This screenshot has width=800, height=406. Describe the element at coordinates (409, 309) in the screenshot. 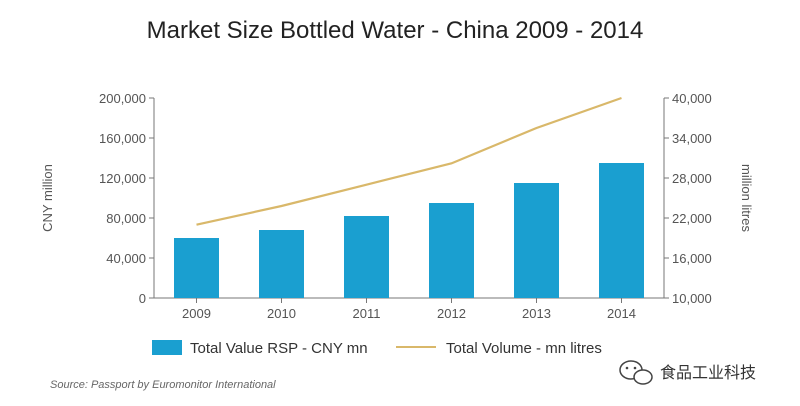

I see `x-axis-ticks: 2009 2010 2011 2012 2013 2014` at that location.